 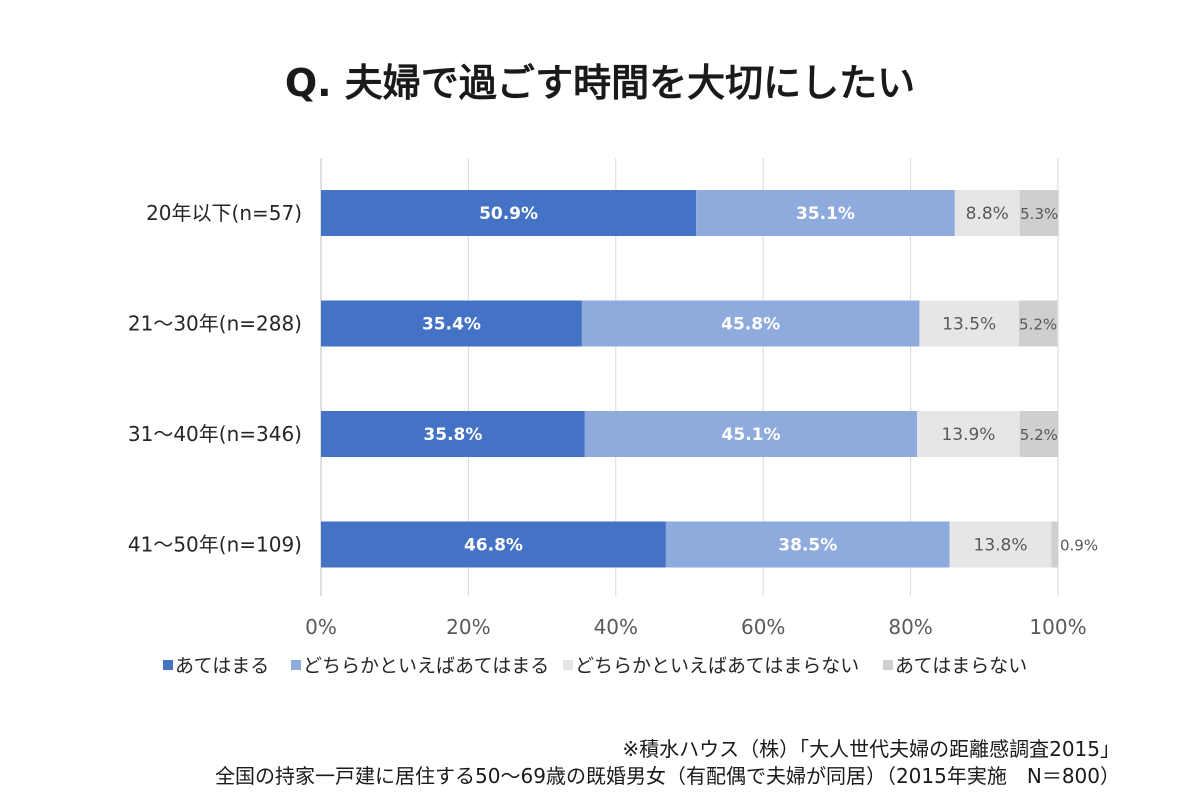 What do you see at coordinates (215, 545) in the screenshot?
I see `category-label-3: 41～50年(n=109)` at bounding box center [215, 545].